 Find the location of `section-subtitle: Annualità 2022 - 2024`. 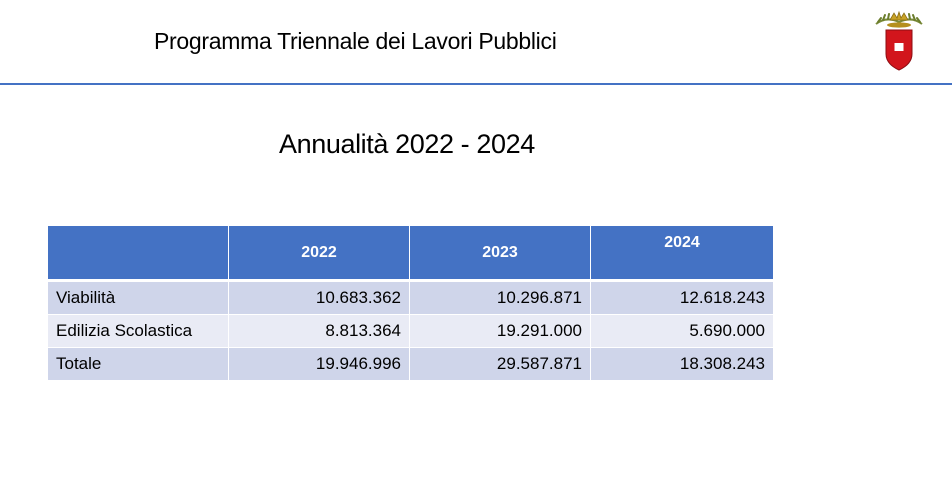

section-subtitle: Annualità 2022 - 2024 is located at coordinates (407, 144).